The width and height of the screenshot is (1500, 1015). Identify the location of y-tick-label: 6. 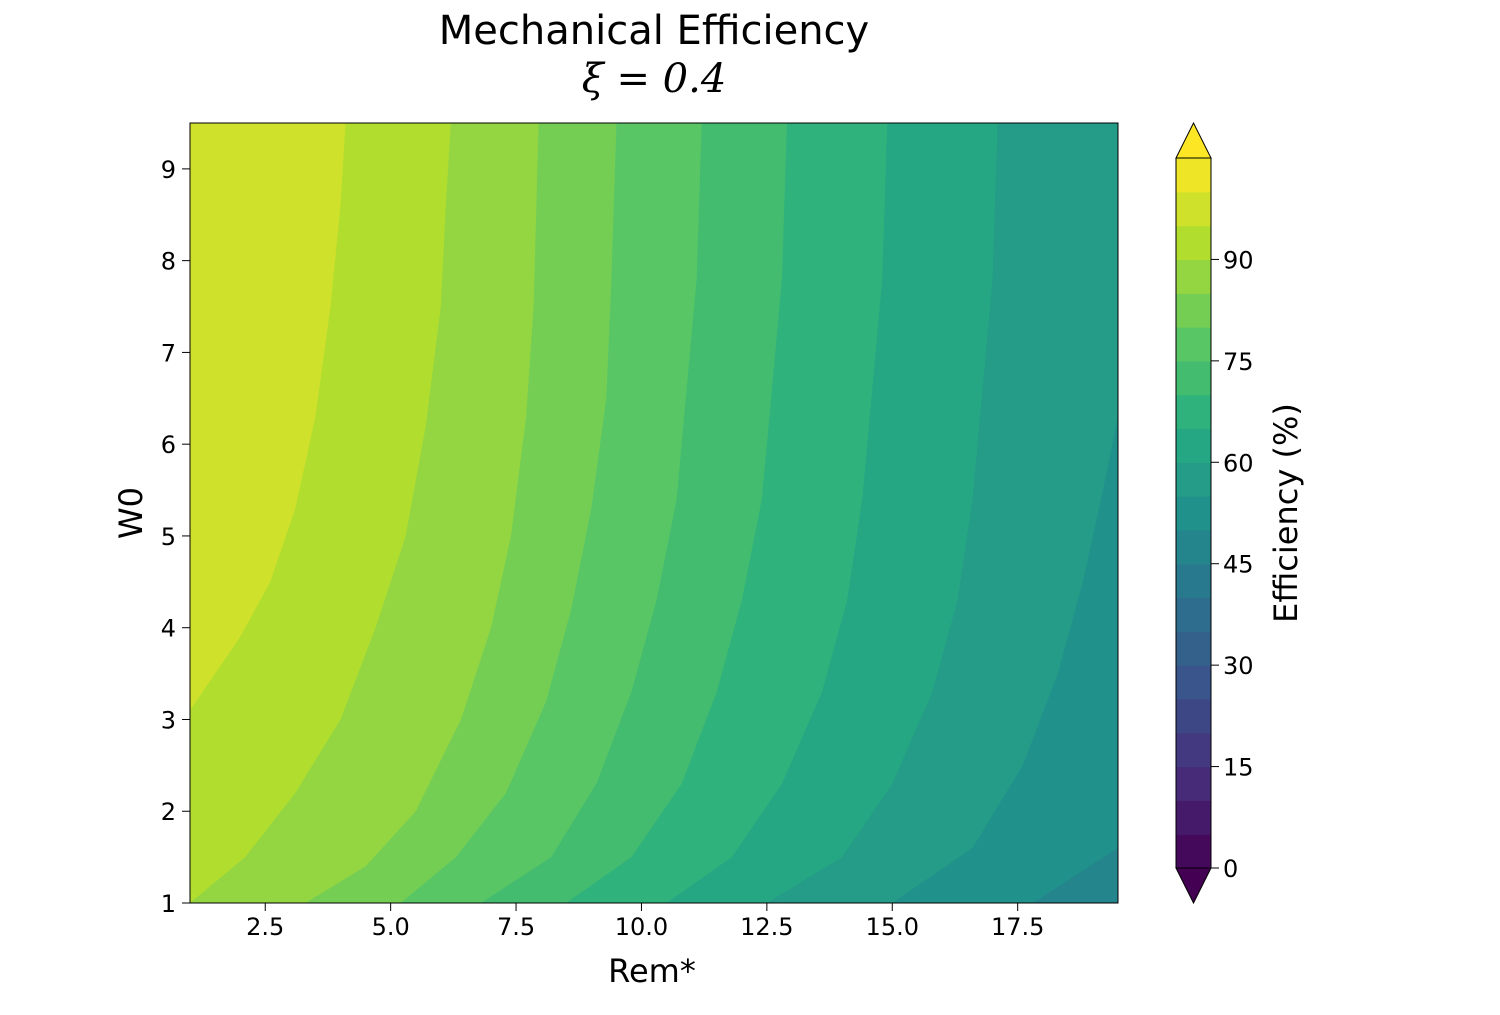
(168, 445).